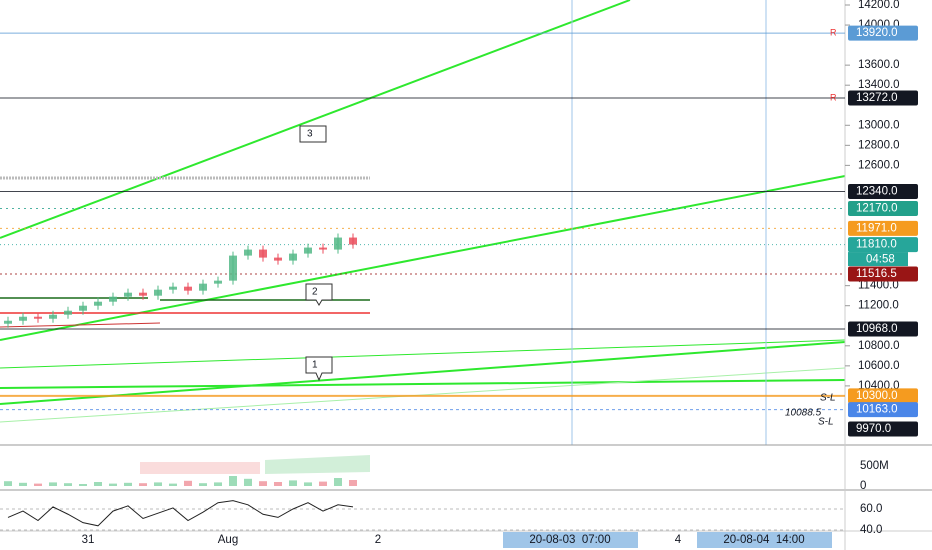 The height and width of the screenshot is (550, 932). I want to click on price-tag-label: 10968.0, so click(877, 329).